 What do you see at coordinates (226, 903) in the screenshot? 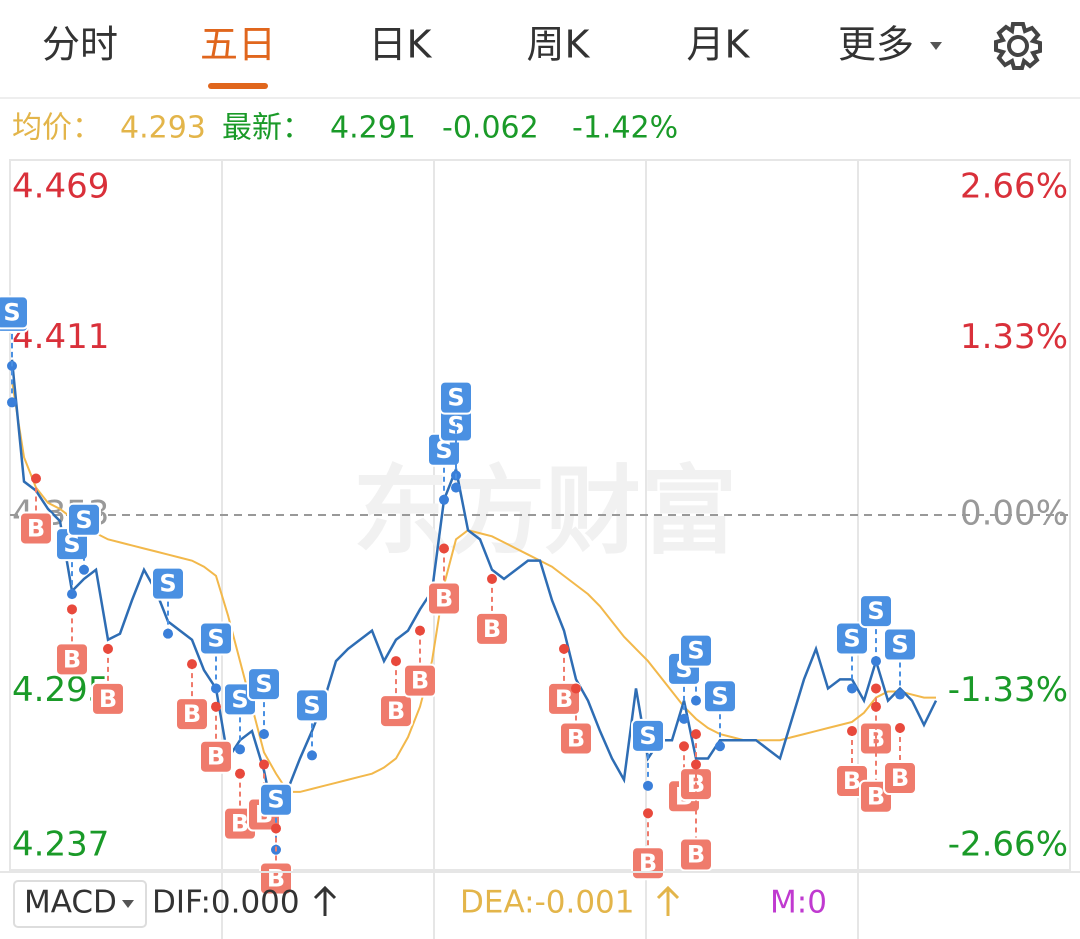
I see `dif: DIF:0.000` at bounding box center [226, 903].